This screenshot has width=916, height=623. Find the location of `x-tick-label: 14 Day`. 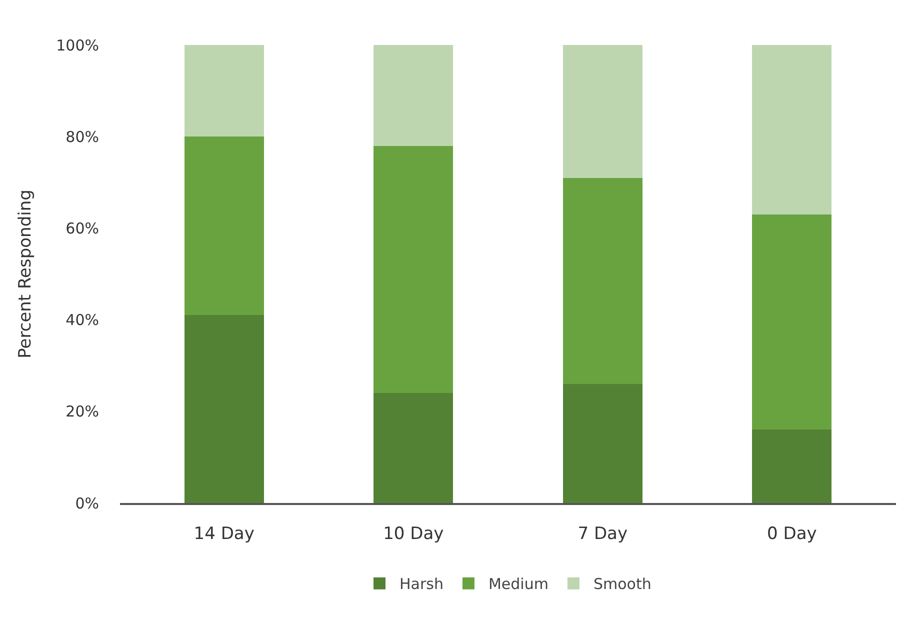

x-tick-label: 14 Day is located at coordinates (224, 534).